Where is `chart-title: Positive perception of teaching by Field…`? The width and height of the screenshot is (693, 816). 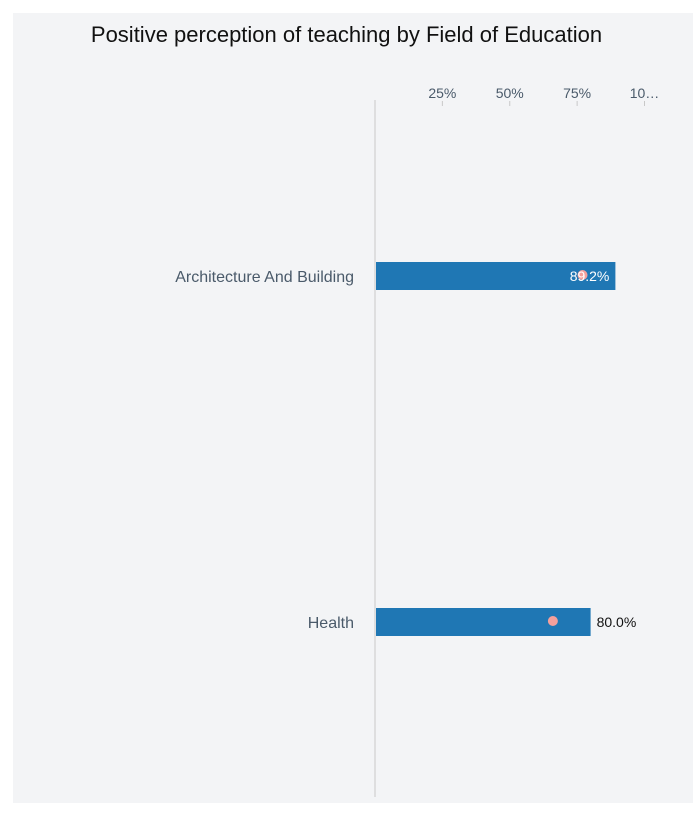 chart-title: Positive perception of teaching by Field… is located at coordinates (346, 34).